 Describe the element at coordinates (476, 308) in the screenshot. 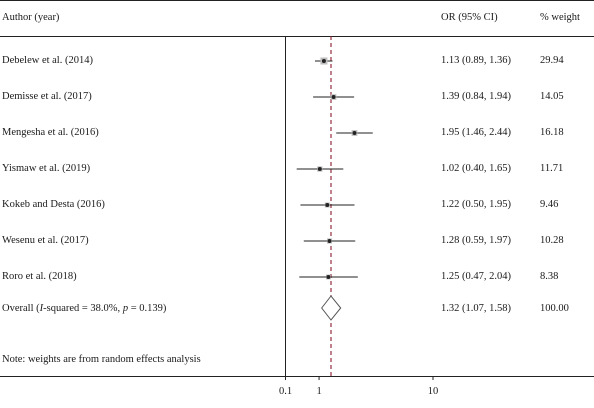

I see `overall-ci-text: 1.32 (1.07, 1.58)` at that location.